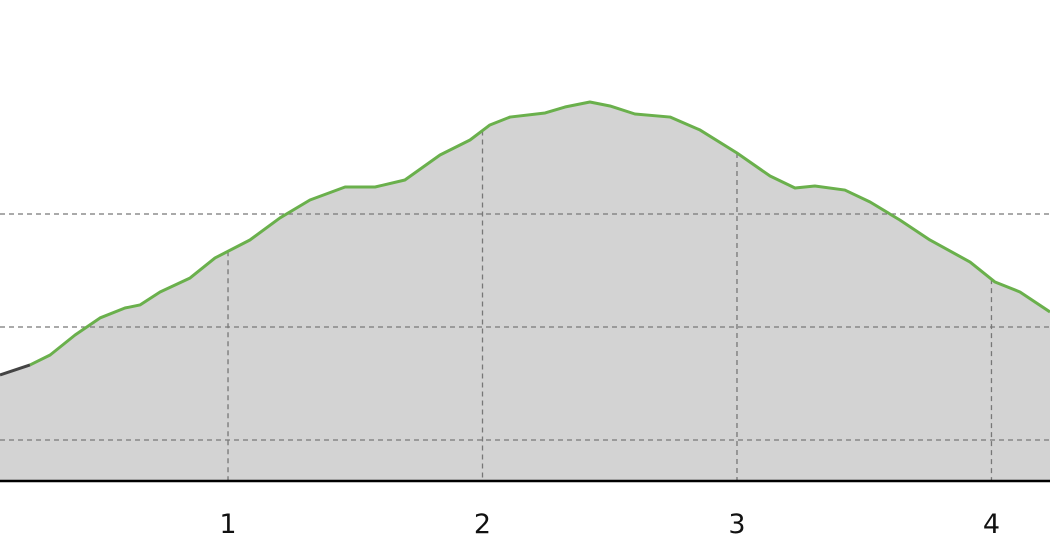  Describe the element at coordinates (736, 524) in the screenshot. I see `x-tick-label: 3` at that location.